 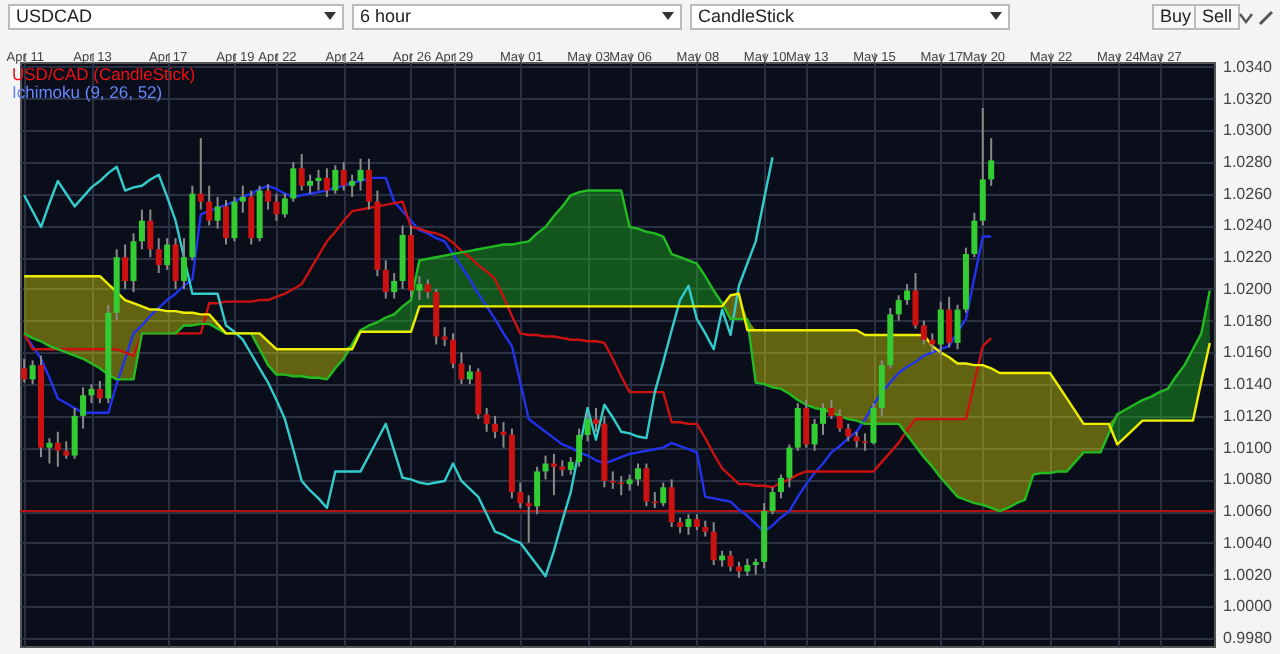 I want to click on y-tick-label: 1.0060, so click(x=1248, y=511).